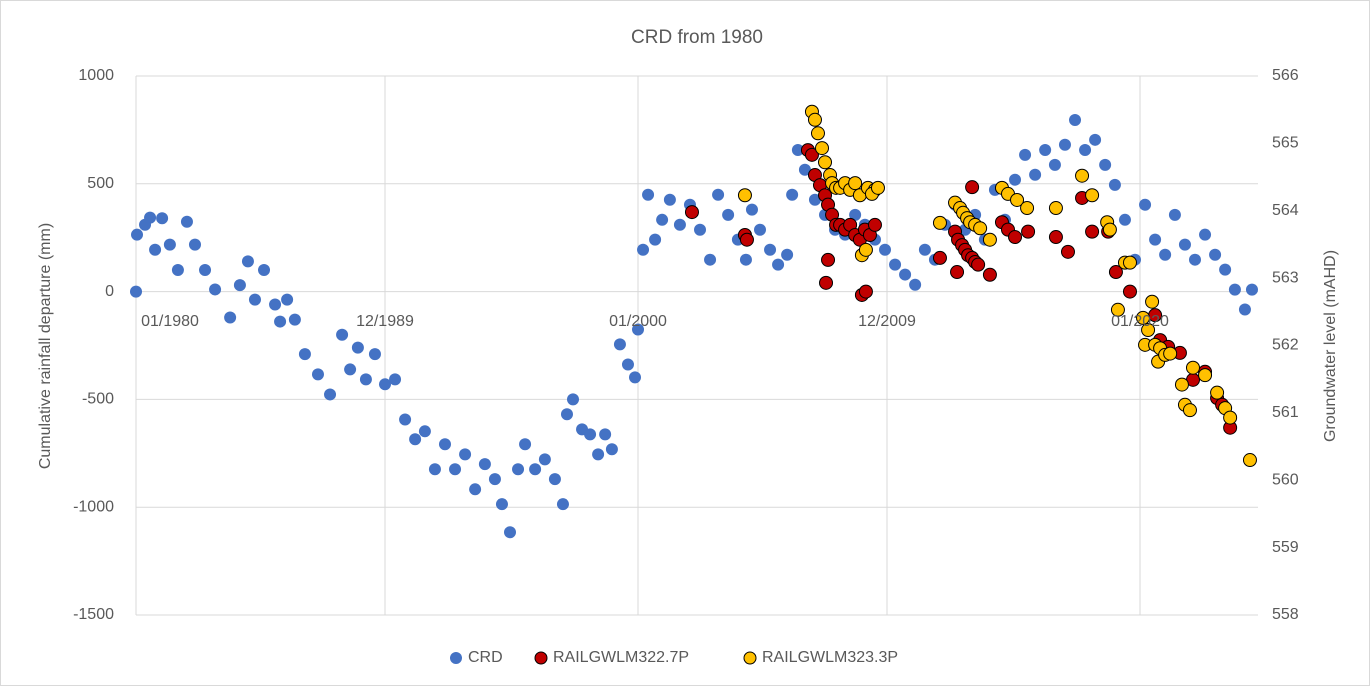 The image size is (1370, 686). What do you see at coordinates (638, 321) in the screenshot?
I see `x-tick-label: 01/2000` at bounding box center [638, 321].